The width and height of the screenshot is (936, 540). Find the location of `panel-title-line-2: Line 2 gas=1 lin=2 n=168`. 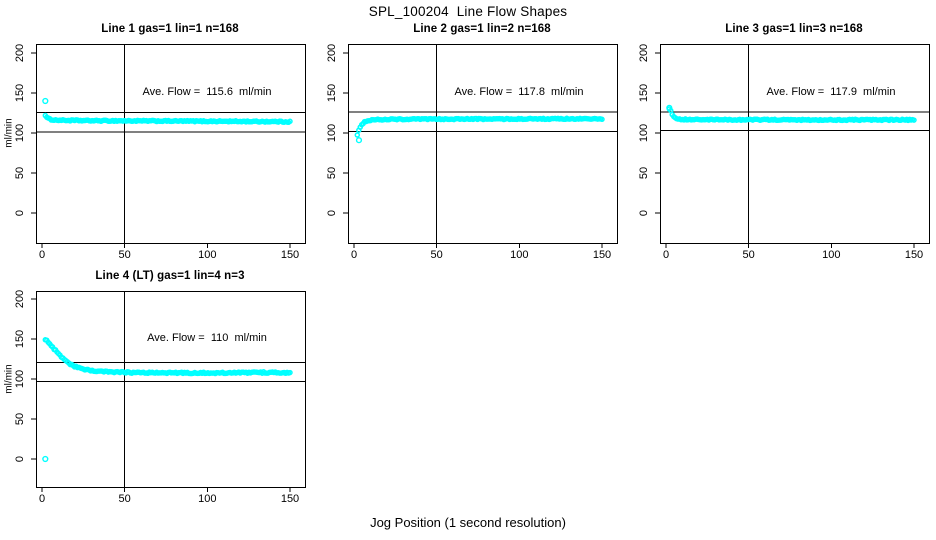

panel-title-line-2: Line 2 gas=1 lin=2 n=168 is located at coordinates (482, 29).